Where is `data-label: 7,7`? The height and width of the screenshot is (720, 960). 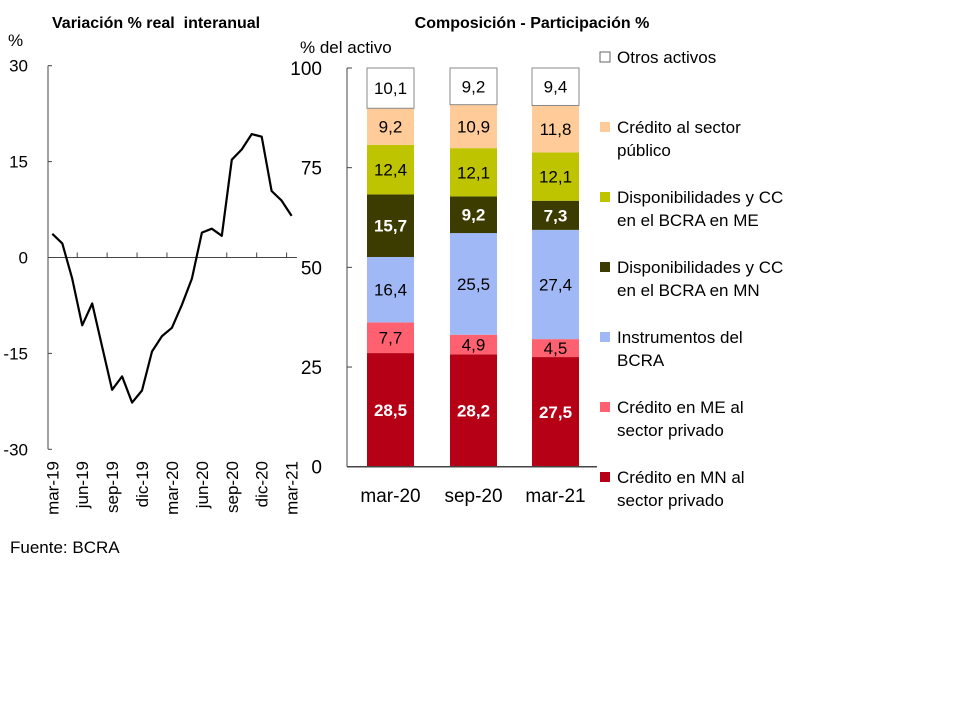 data-label: 7,7 is located at coordinates (391, 338).